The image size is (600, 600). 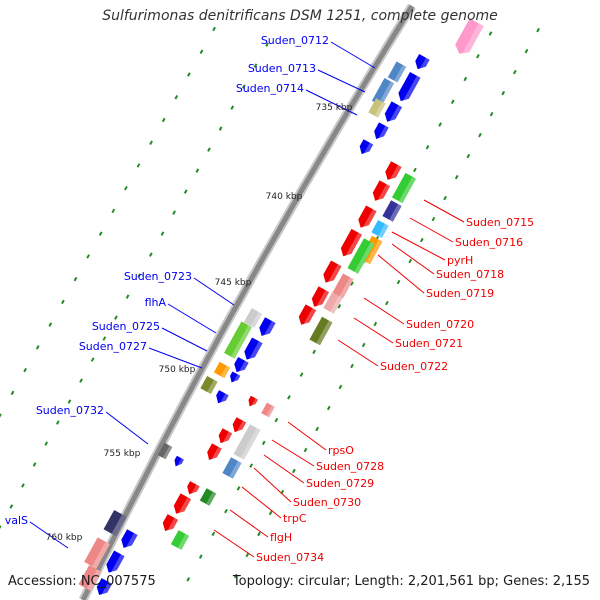 I want to click on gene-label-positive: Suden_0712, so click(x=295, y=40).